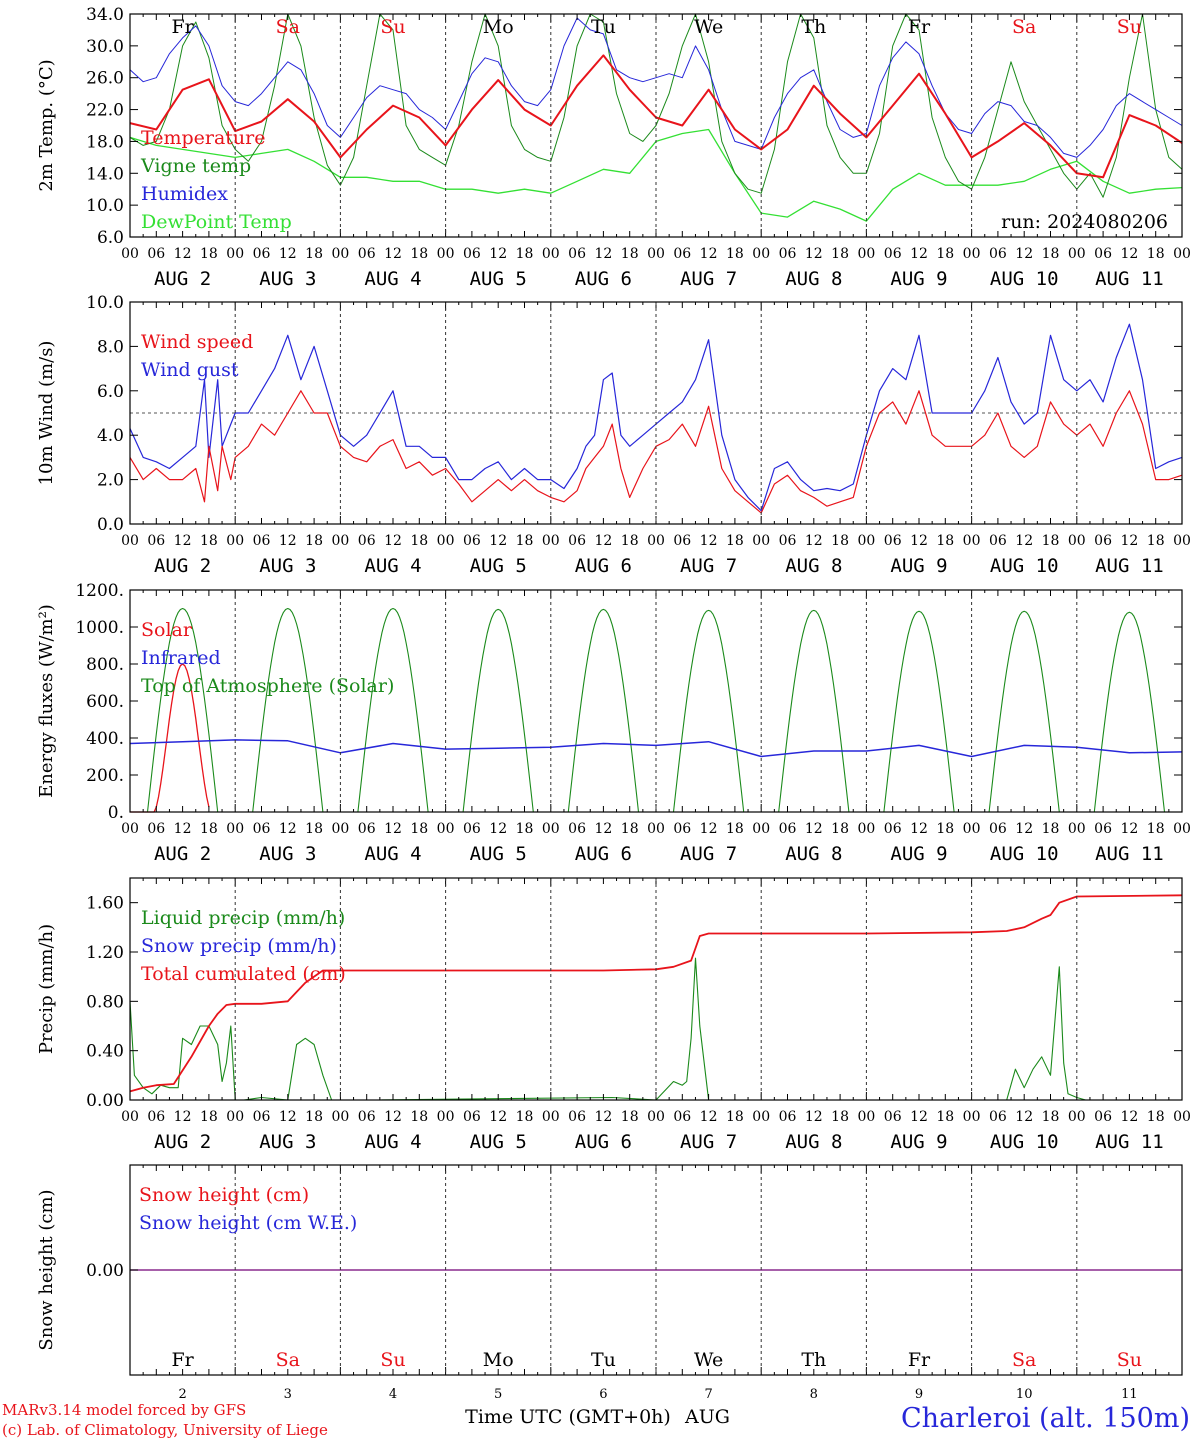  Describe the element at coordinates (708, 279) in the screenshot. I see `date-label: AUG 7` at that location.